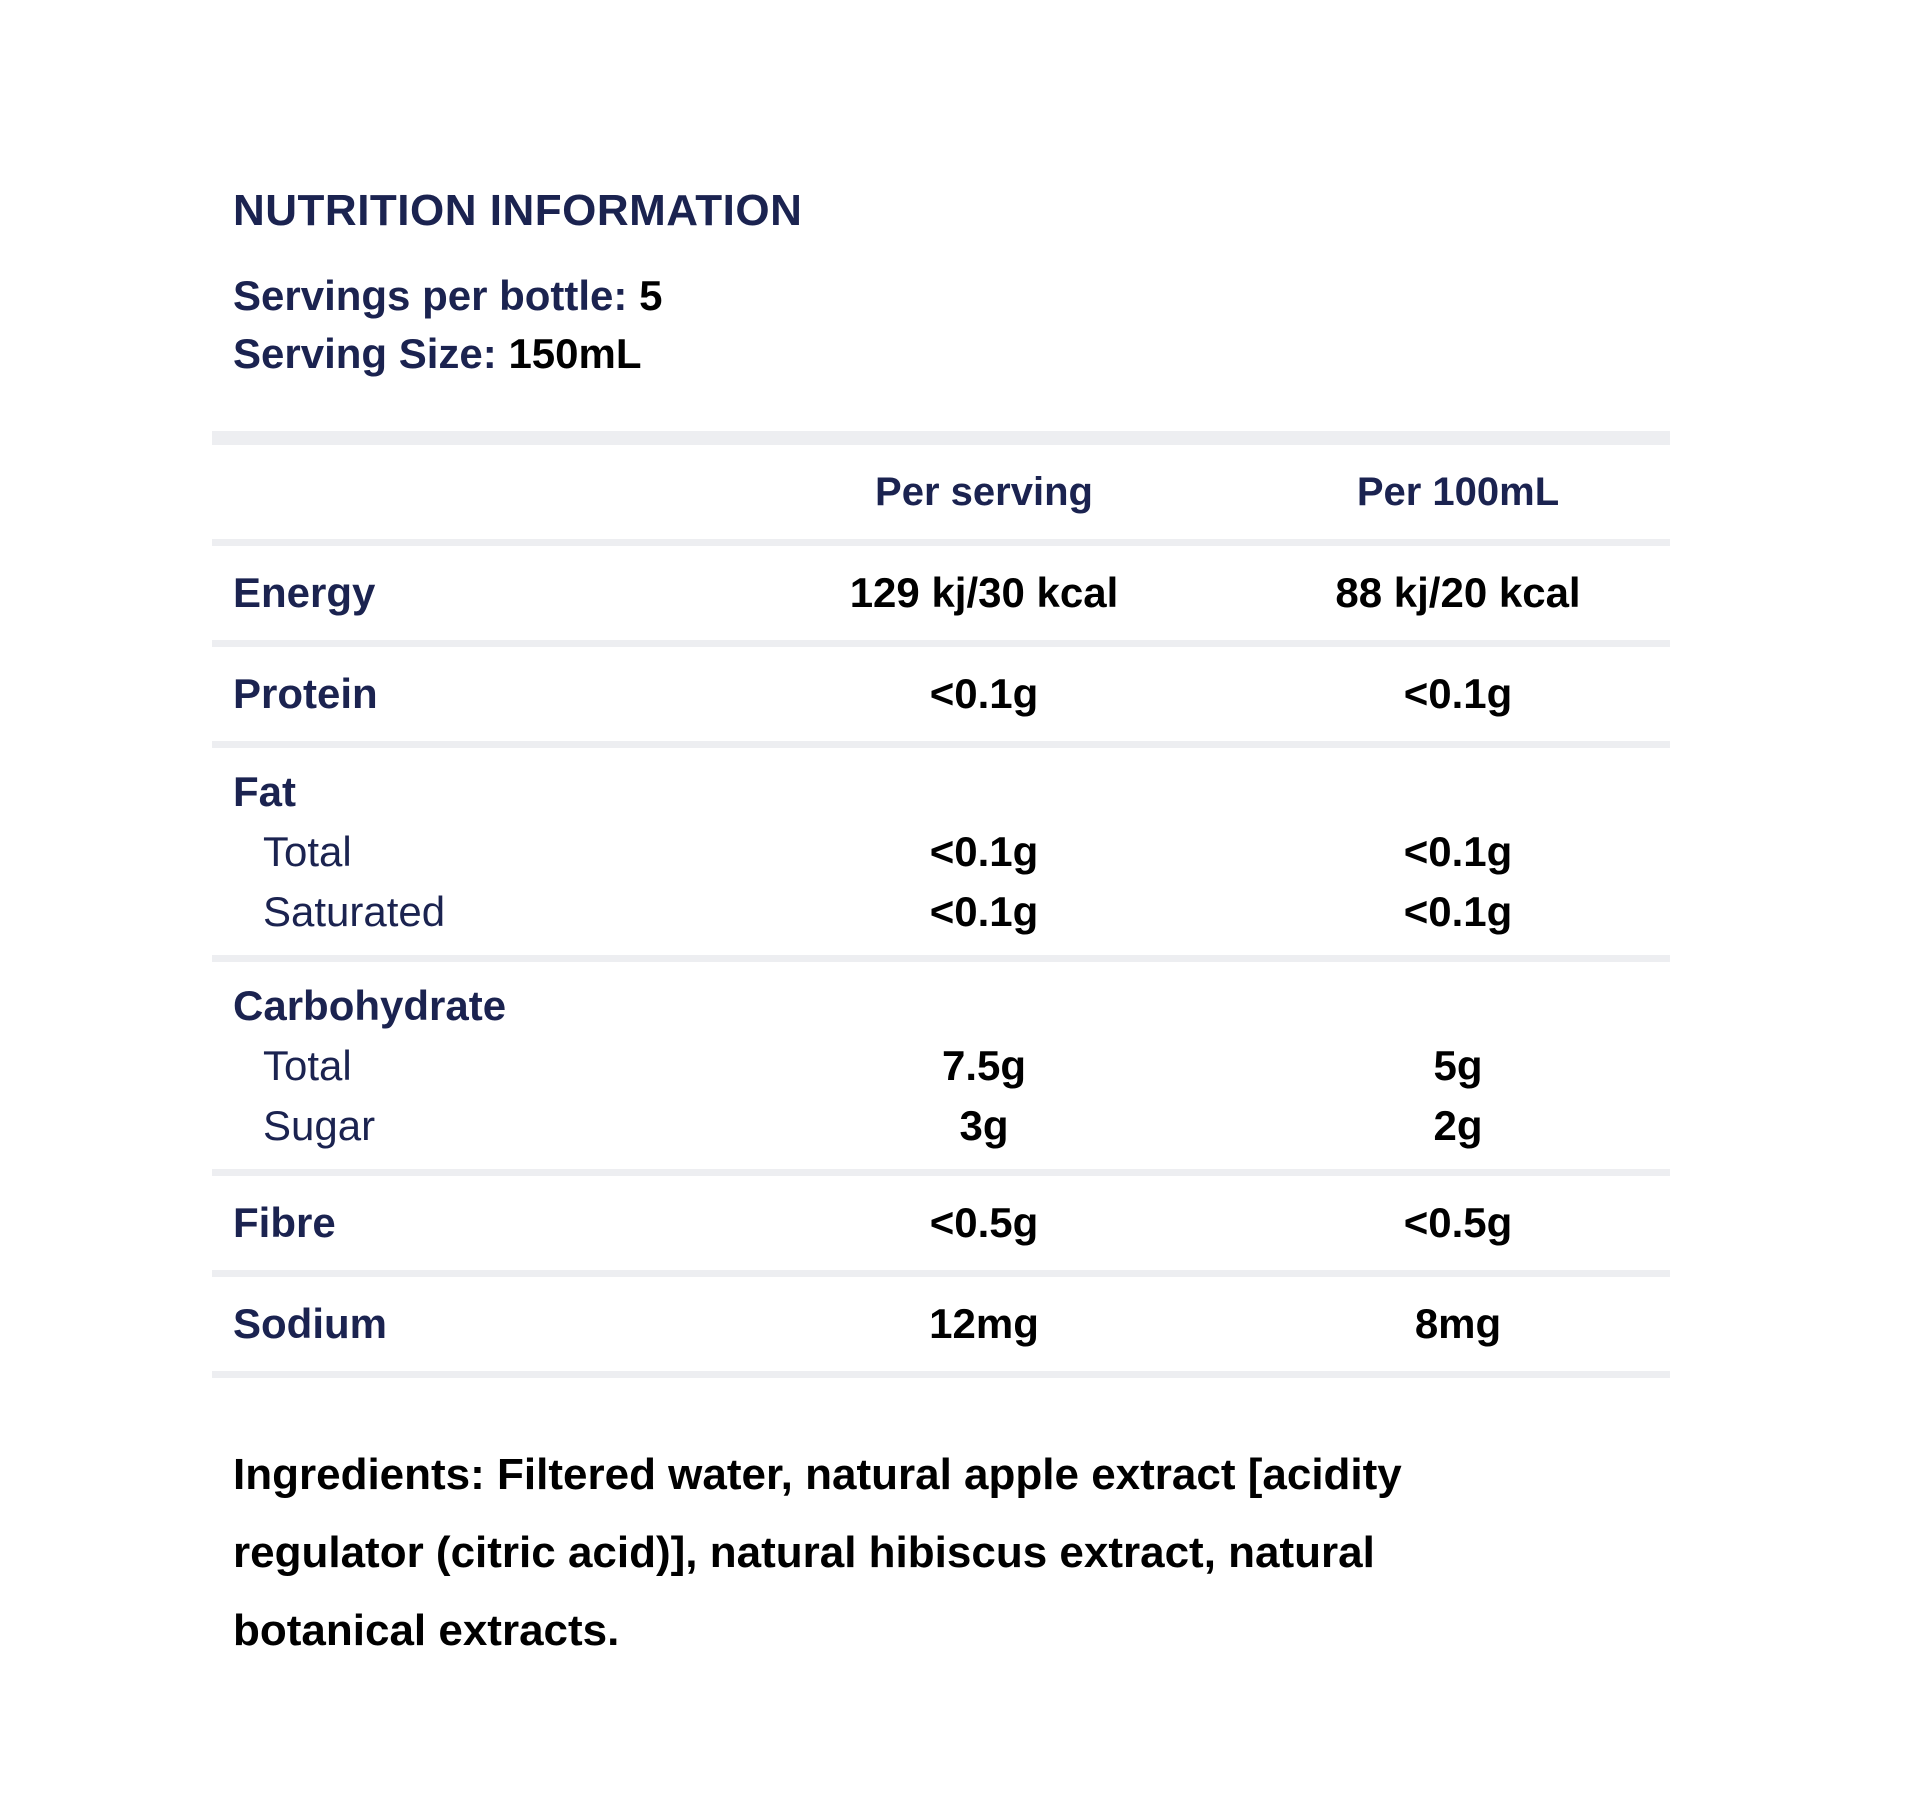  I want to click on row-label-fat: Fat, so click(264, 791).